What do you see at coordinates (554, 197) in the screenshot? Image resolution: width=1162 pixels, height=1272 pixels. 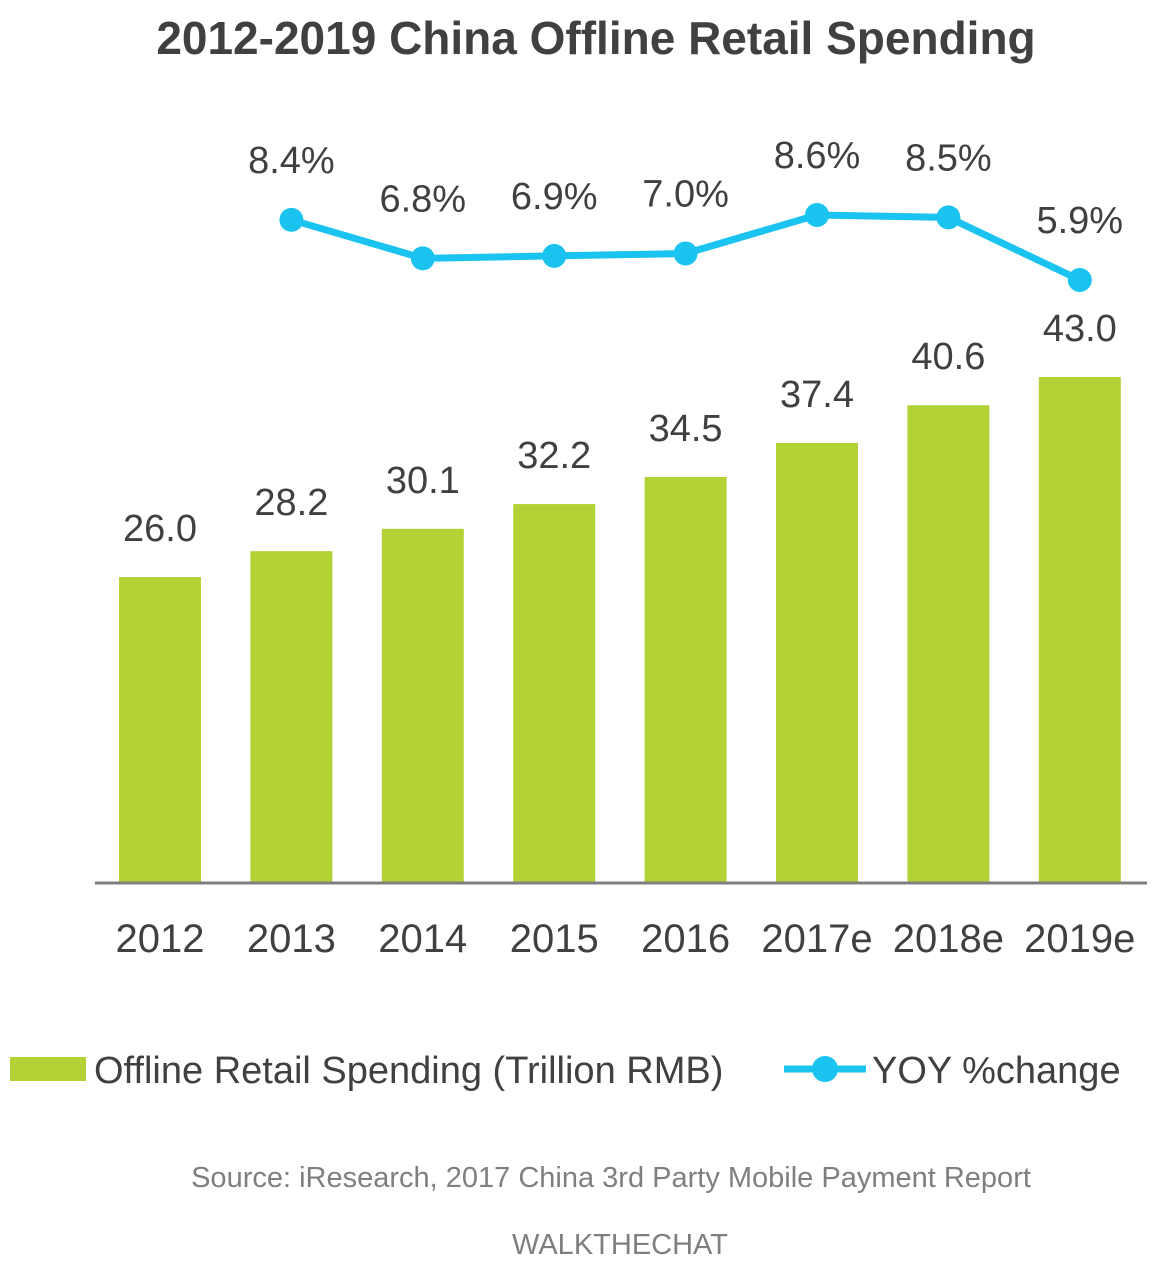 I see `yoy-value-label-2015: 6.9%` at bounding box center [554, 197].